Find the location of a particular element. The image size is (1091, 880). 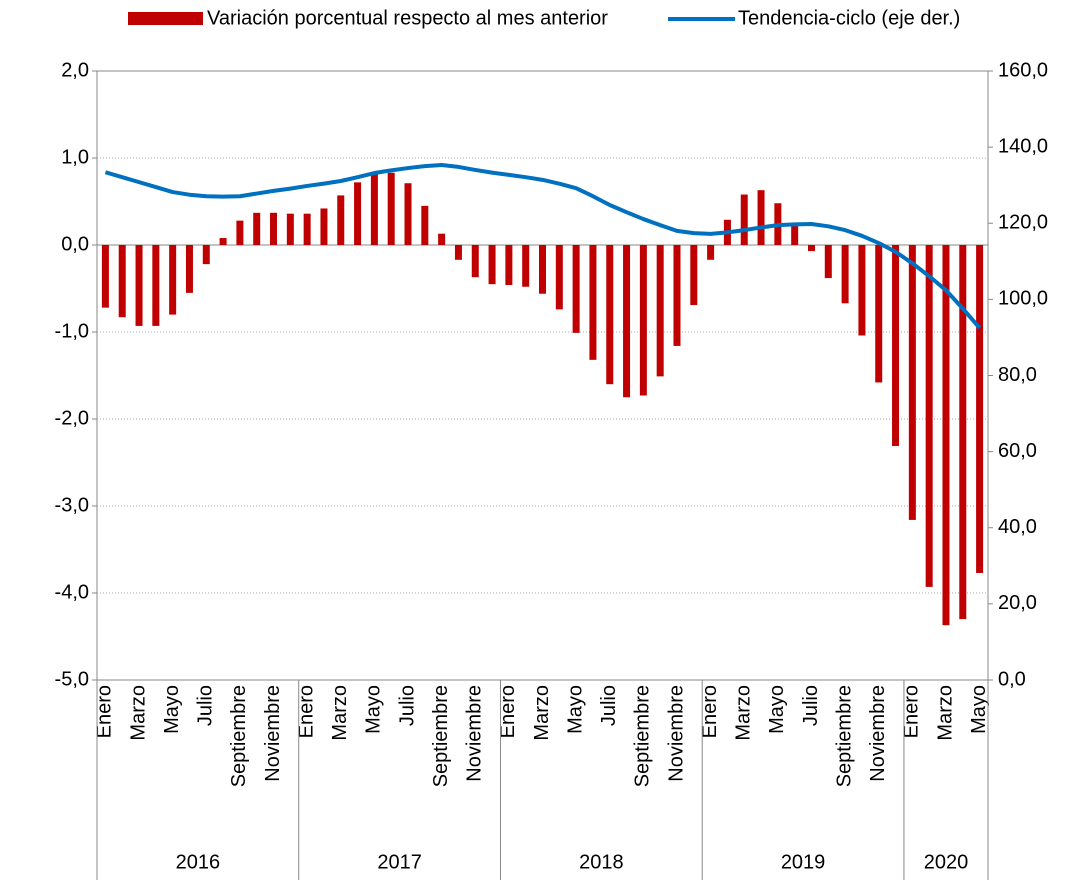

x-group-label: 2017 is located at coordinates (399, 862).